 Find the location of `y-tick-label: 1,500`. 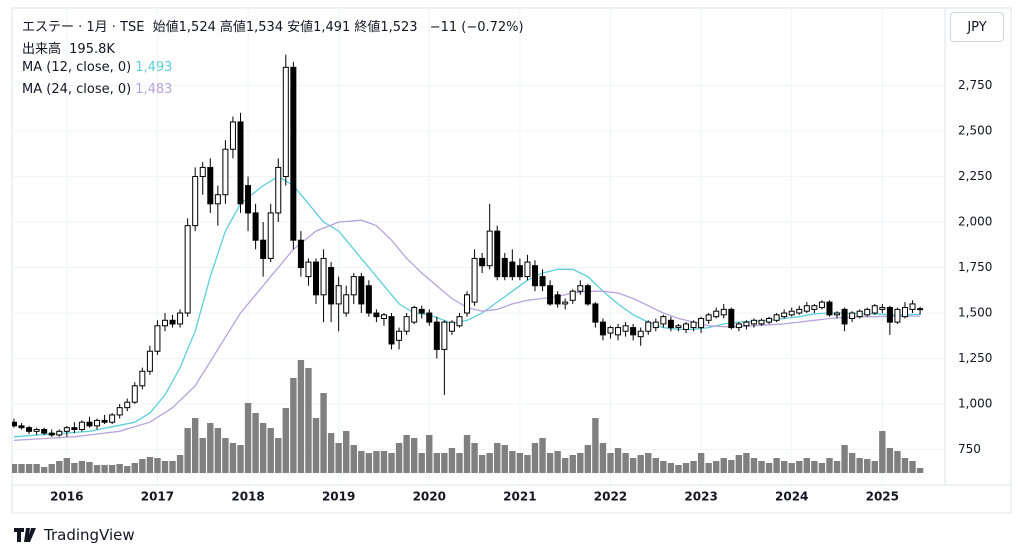

y-tick-label: 1,500 is located at coordinates (975, 313).